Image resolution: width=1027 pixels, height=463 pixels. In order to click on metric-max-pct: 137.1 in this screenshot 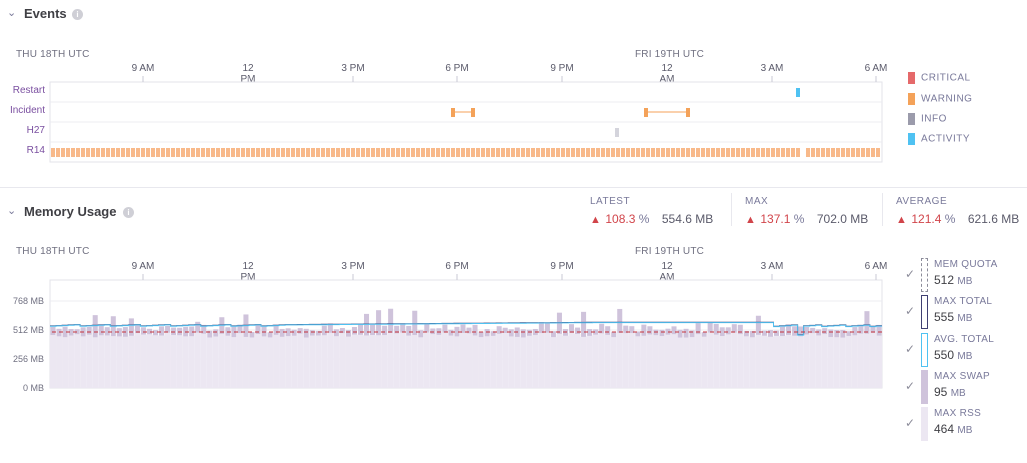, I will do `click(775, 219)`.